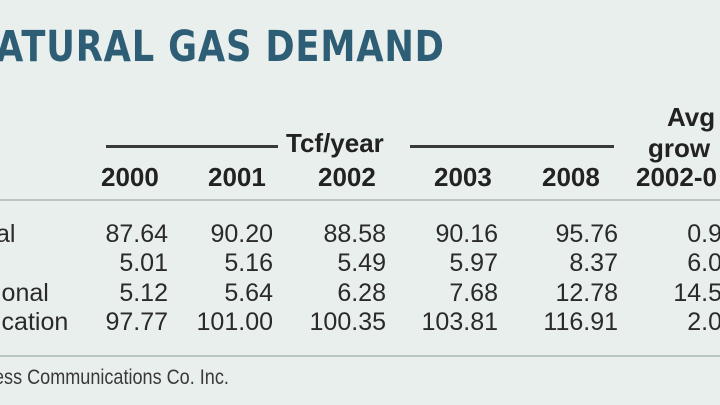  I want to click on table-title: ATURAL GAS DEMAND, so click(222, 47).